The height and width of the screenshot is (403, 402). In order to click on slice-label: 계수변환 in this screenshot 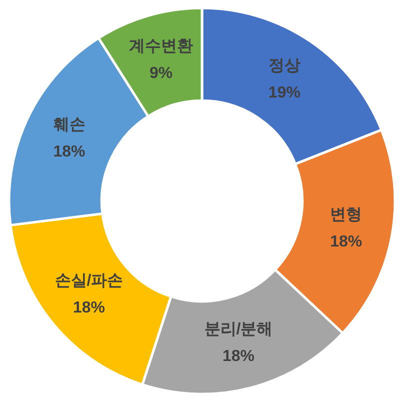, I will do `click(161, 47)`.